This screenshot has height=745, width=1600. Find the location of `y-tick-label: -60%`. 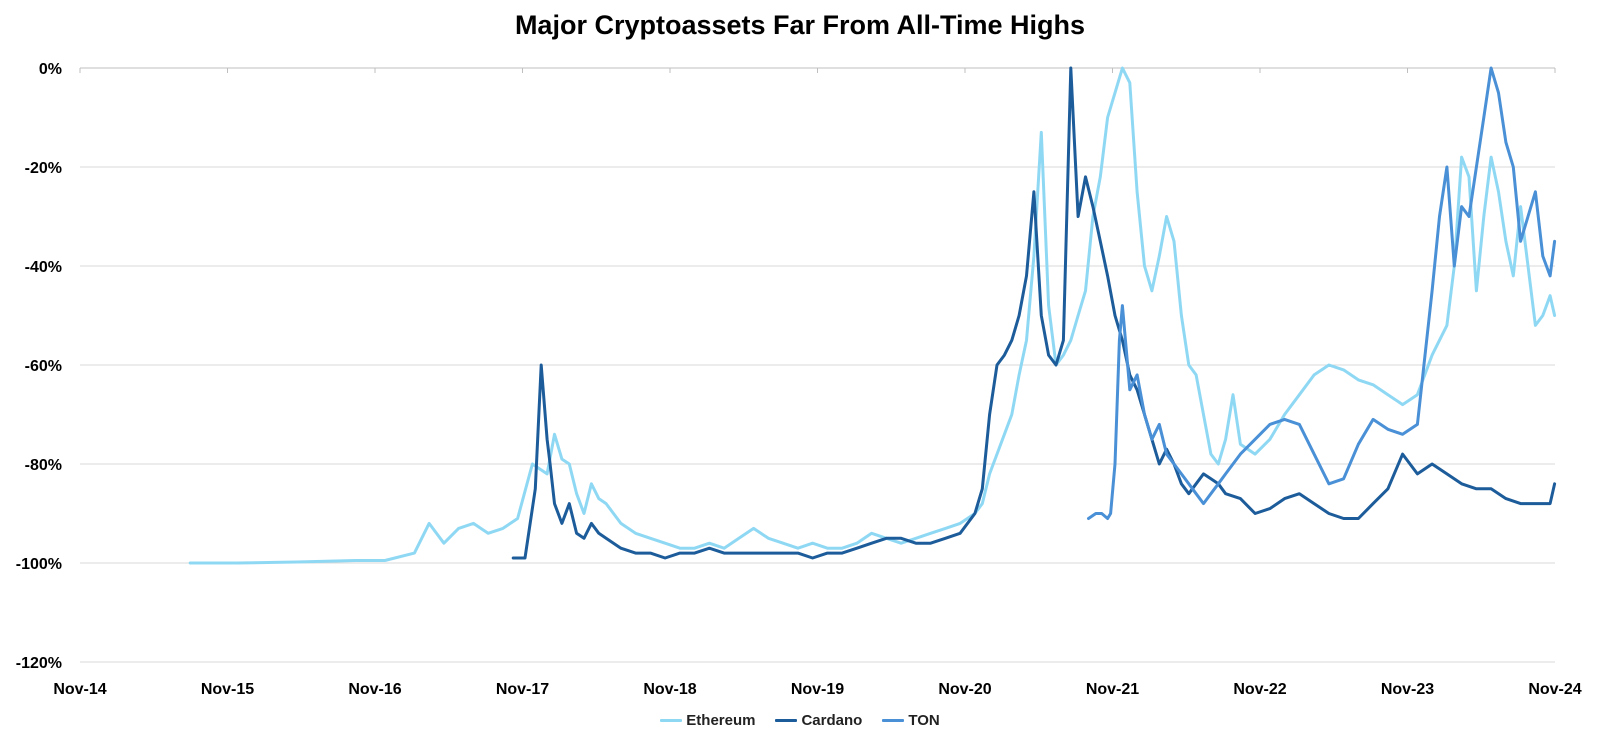

y-tick-label: -60% is located at coordinates (43, 366).